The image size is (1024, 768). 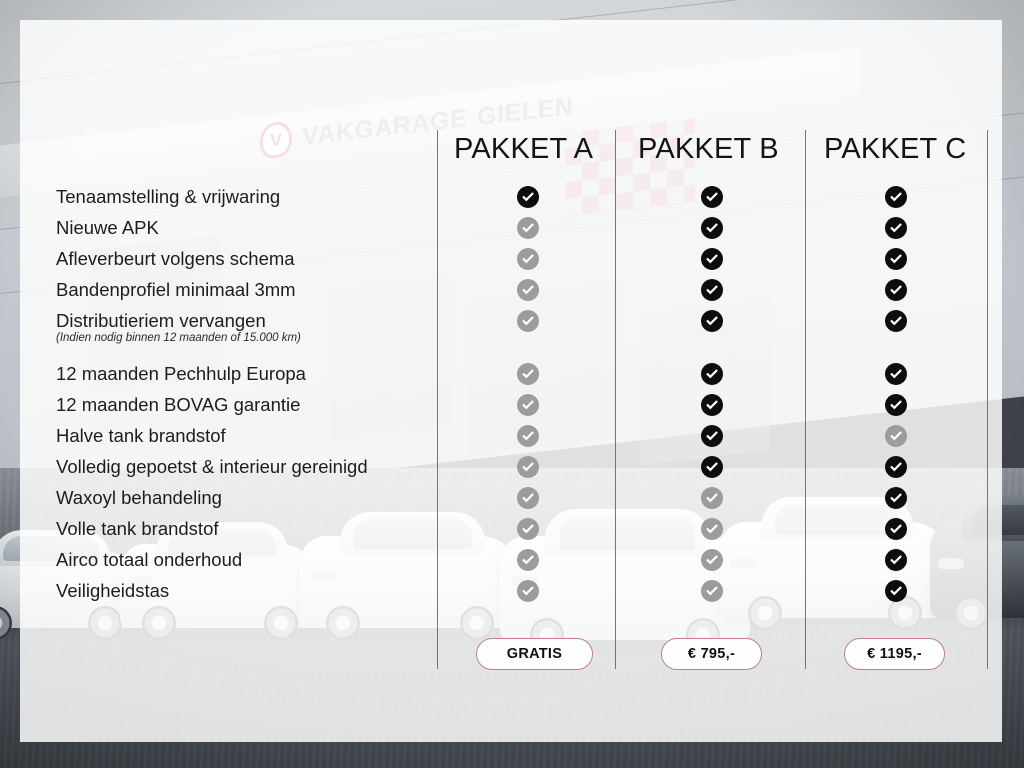 What do you see at coordinates (149, 559) in the screenshot?
I see `feature-label: Airco totaal onderhoud` at bounding box center [149, 559].